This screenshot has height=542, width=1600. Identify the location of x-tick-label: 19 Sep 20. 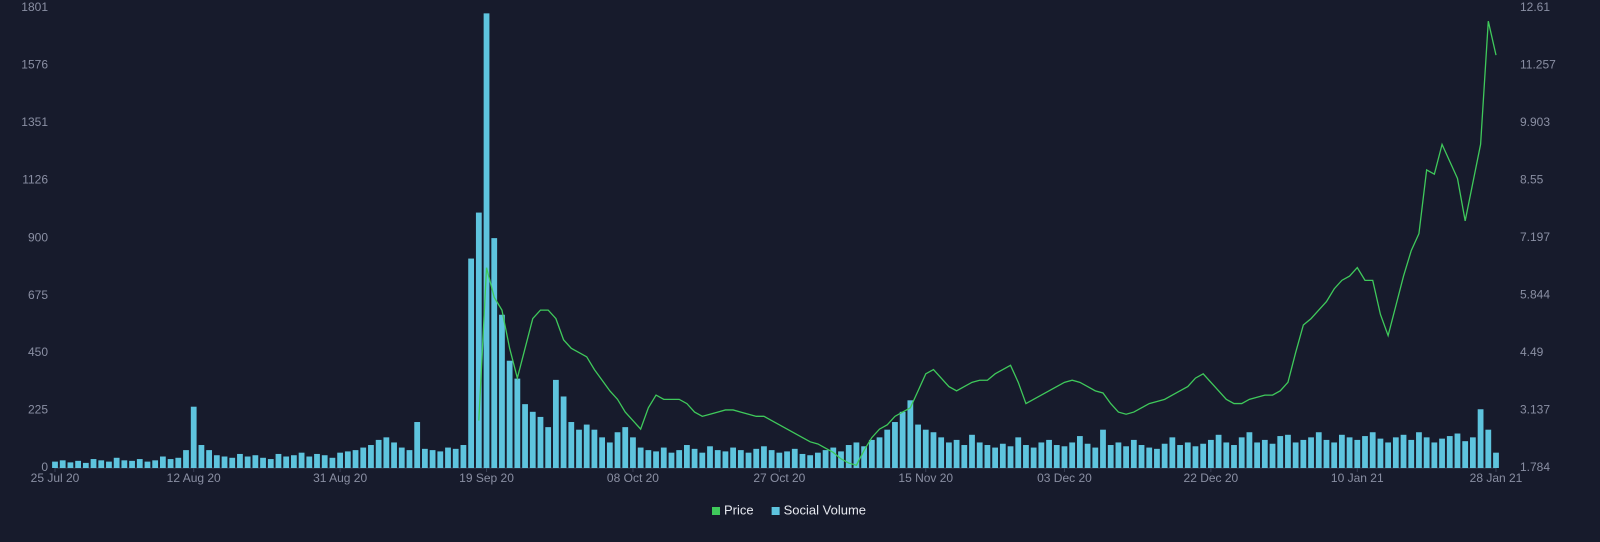
(486, 478).